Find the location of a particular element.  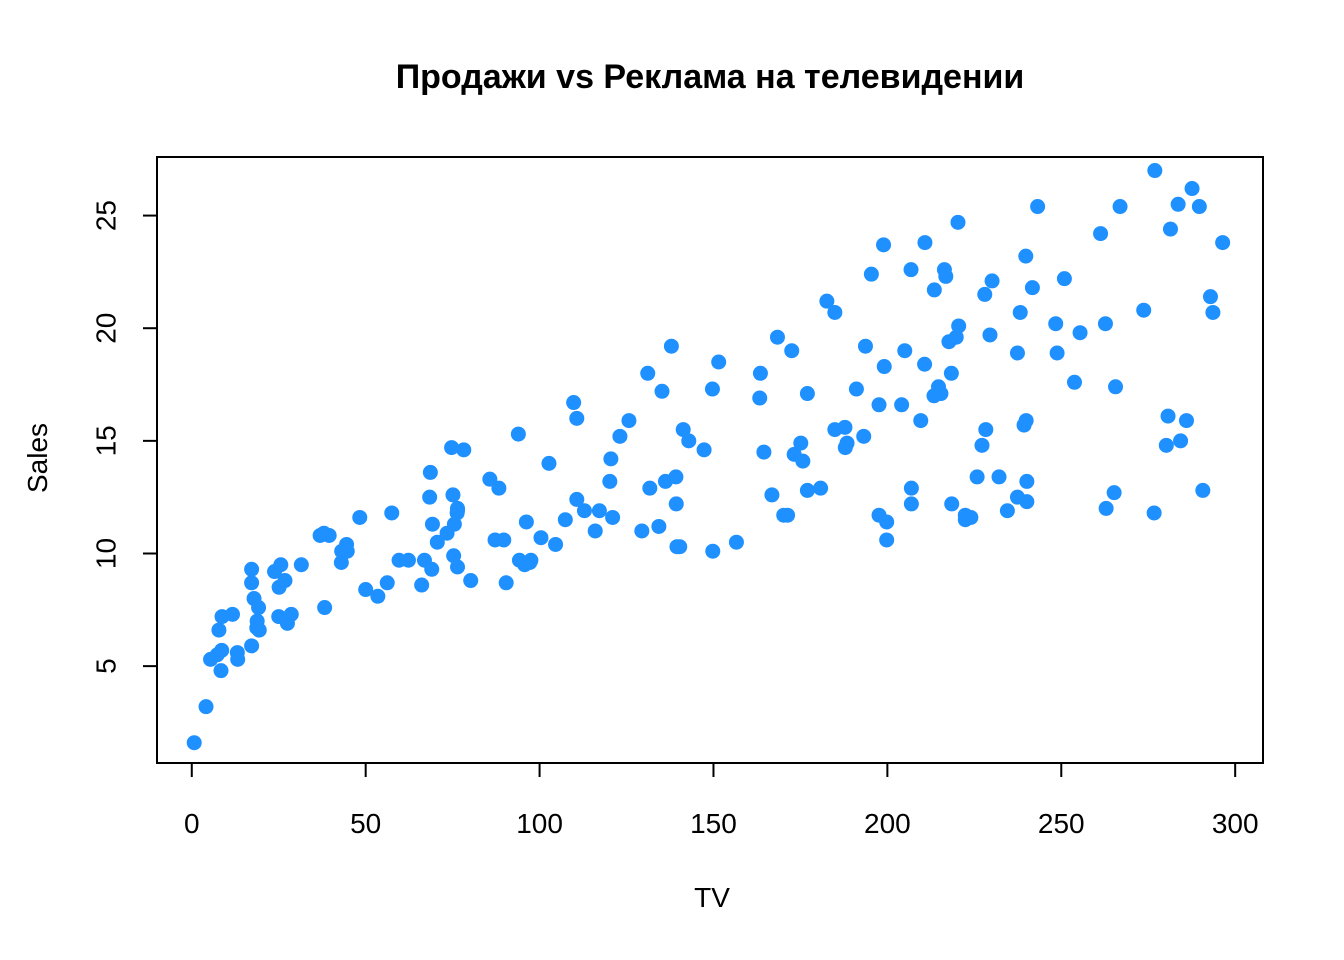

y-tick-label: 20 is located at coordinates (105, 328).